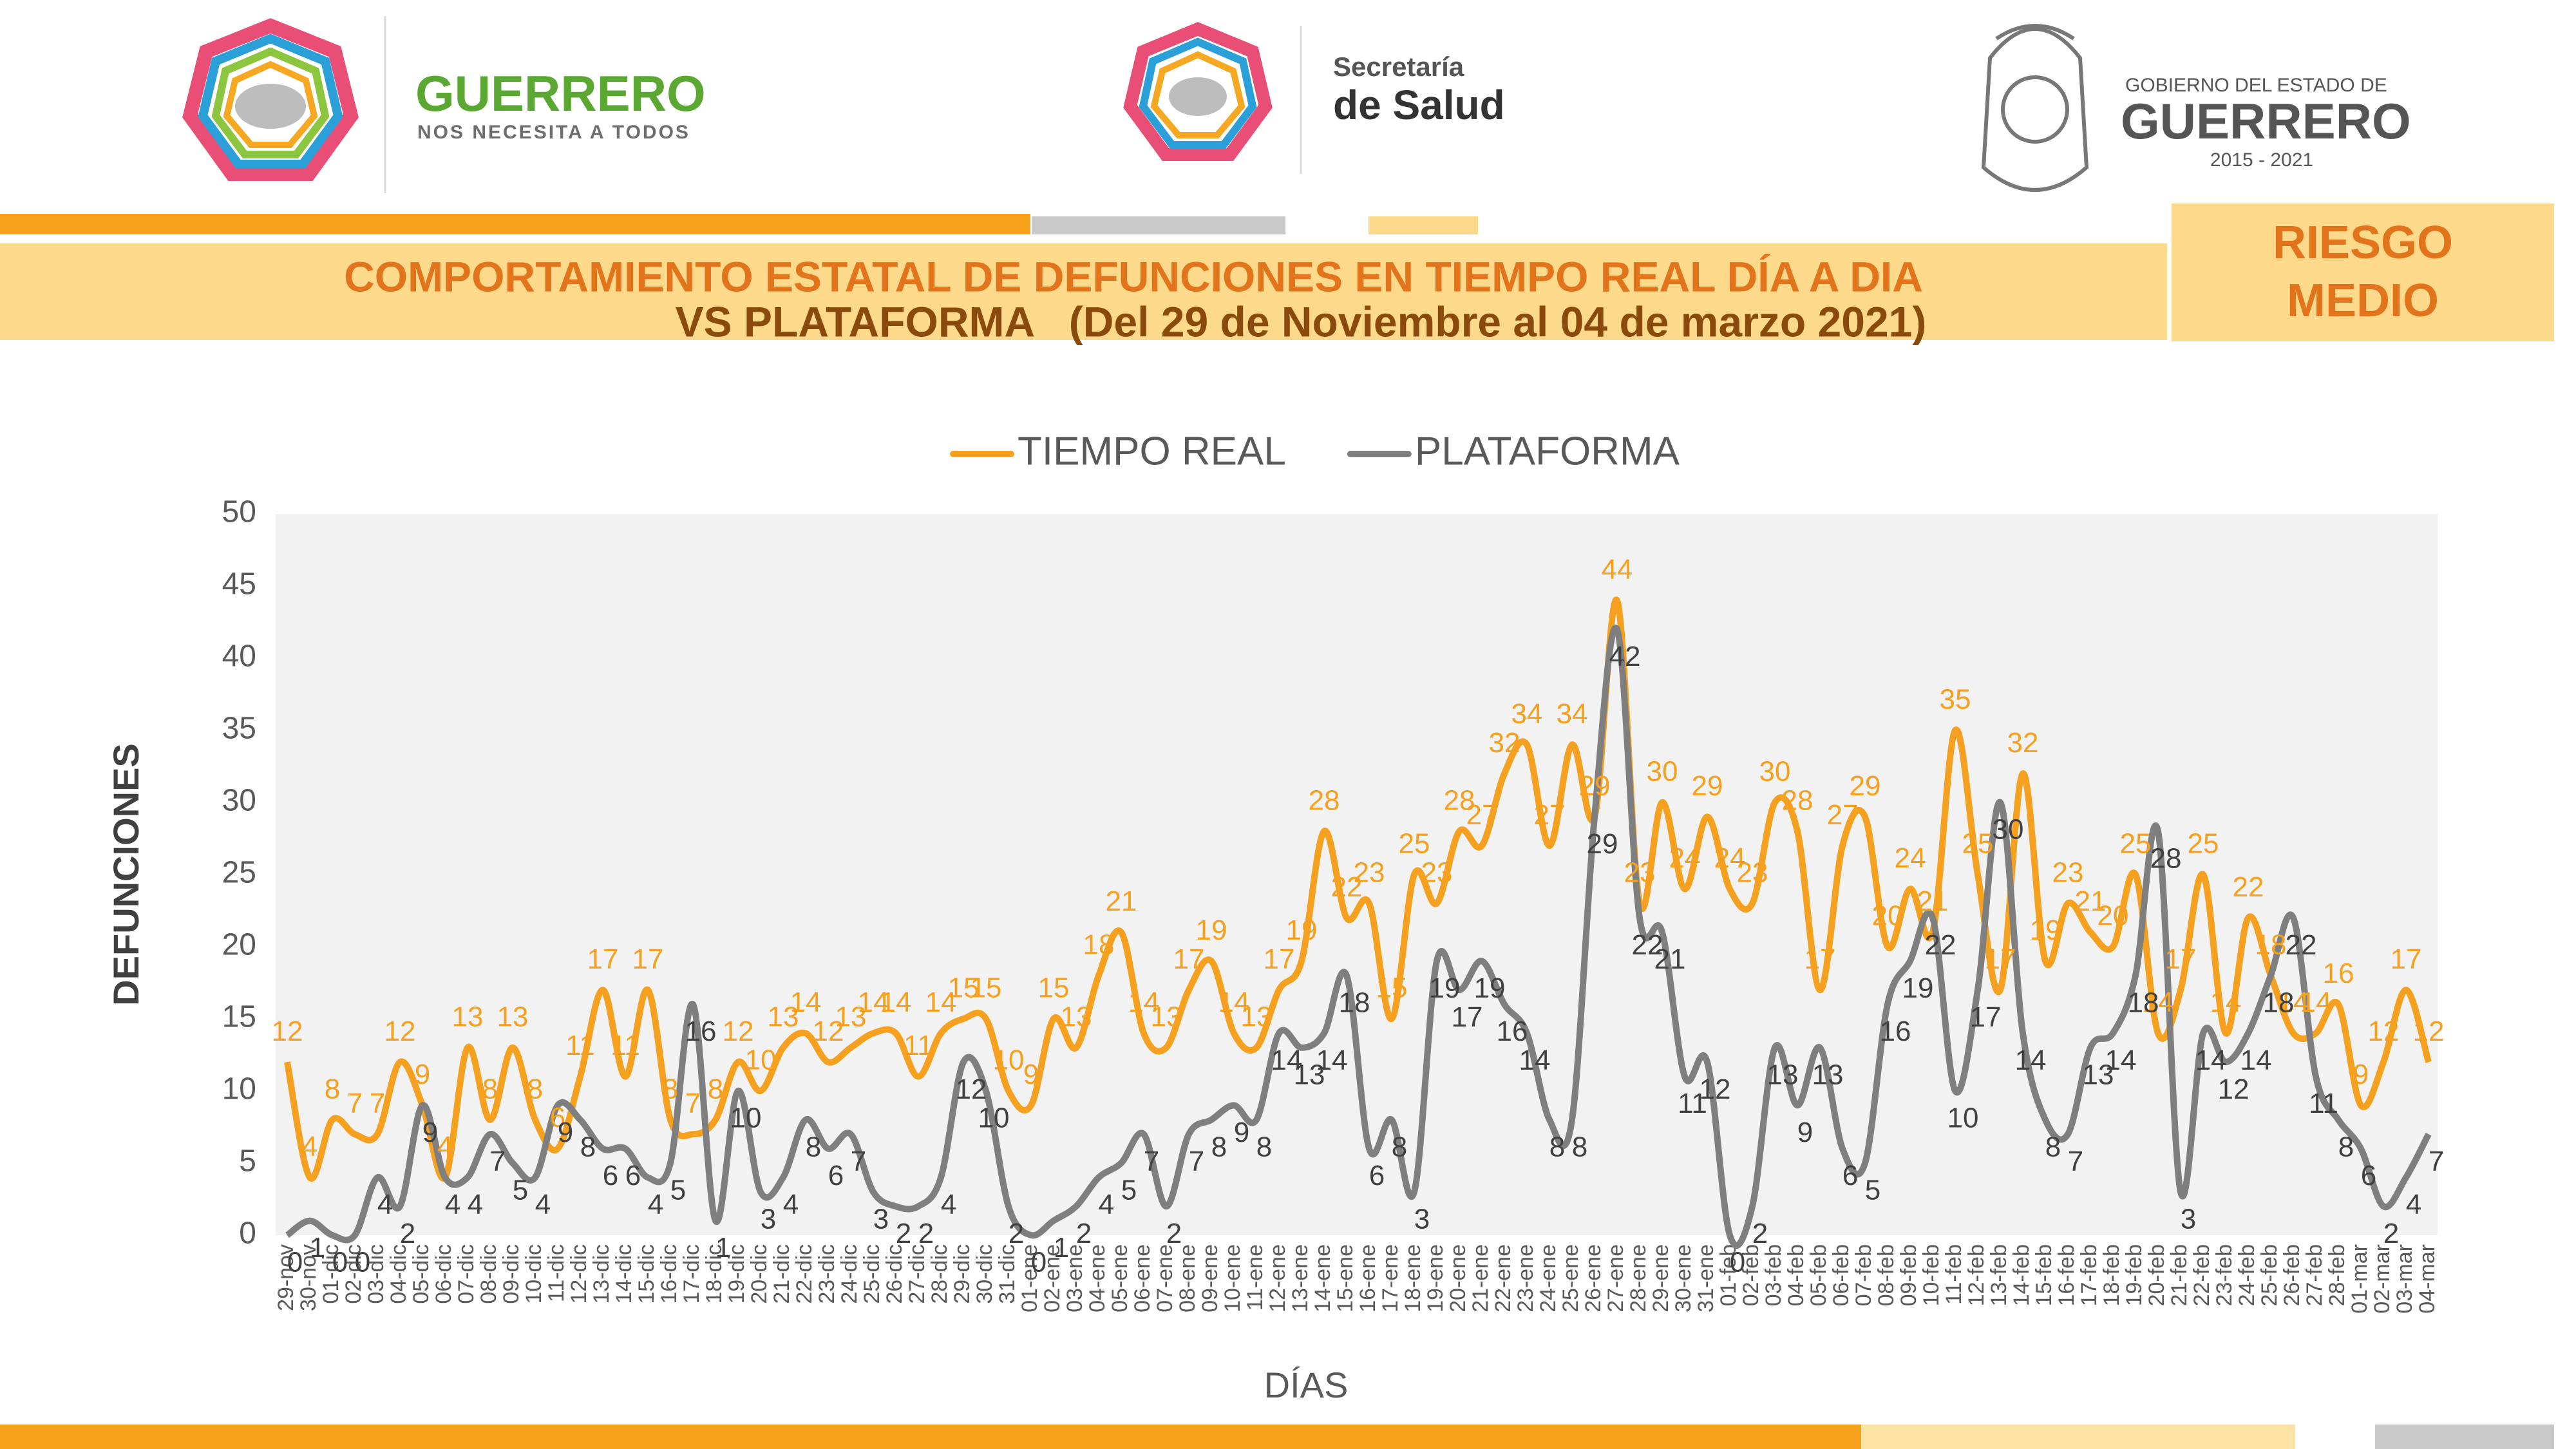 The height and width of the screenshot is (1449, 2576). Describe the element at coordinates (1255, 1277) in the screenshot. I see `x-tick-label: 11-ene` at that location.